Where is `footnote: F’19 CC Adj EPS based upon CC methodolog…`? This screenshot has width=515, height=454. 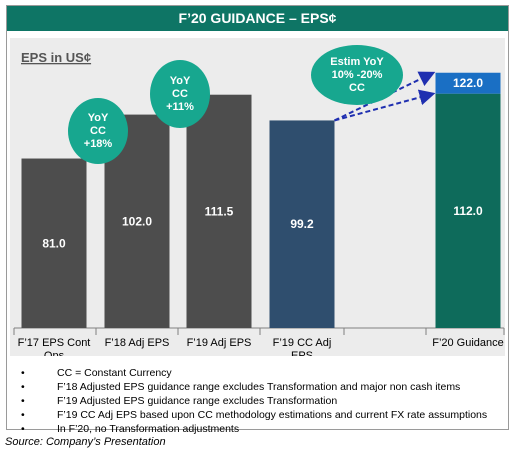 footnote: F’19 CC Adj EPS based upon CC methodolog… is located at coordinates (254, 415).